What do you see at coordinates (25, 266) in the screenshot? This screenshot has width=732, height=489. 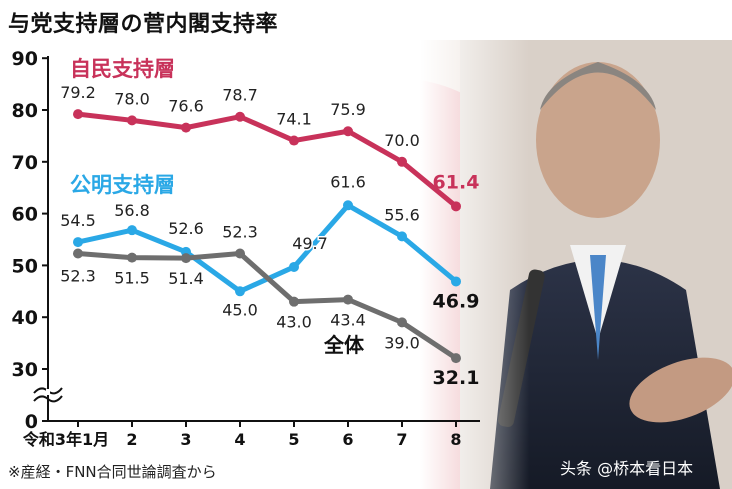 I see `y-tick-label: 50` at bounding box center [25, 266].